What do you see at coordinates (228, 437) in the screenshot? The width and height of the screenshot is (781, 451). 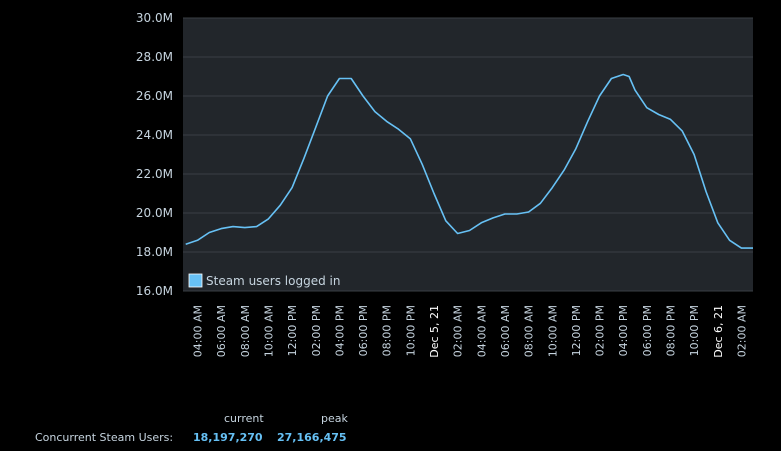 I see `current-users-value: 18,197,270` at bounding box center [228, 437].